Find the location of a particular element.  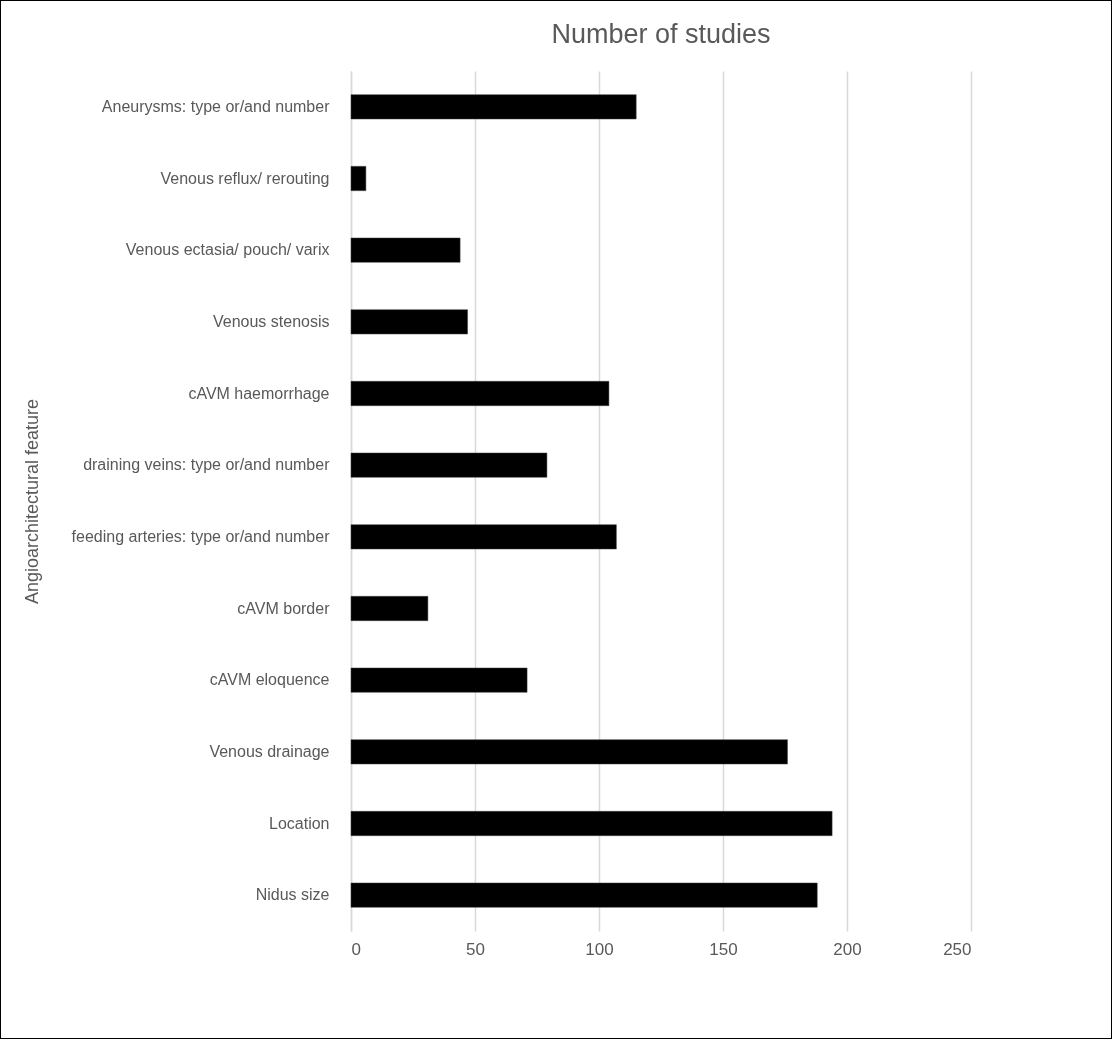

y-axis-title: Angioarchitectural feature is located at coordinates (31, 501).